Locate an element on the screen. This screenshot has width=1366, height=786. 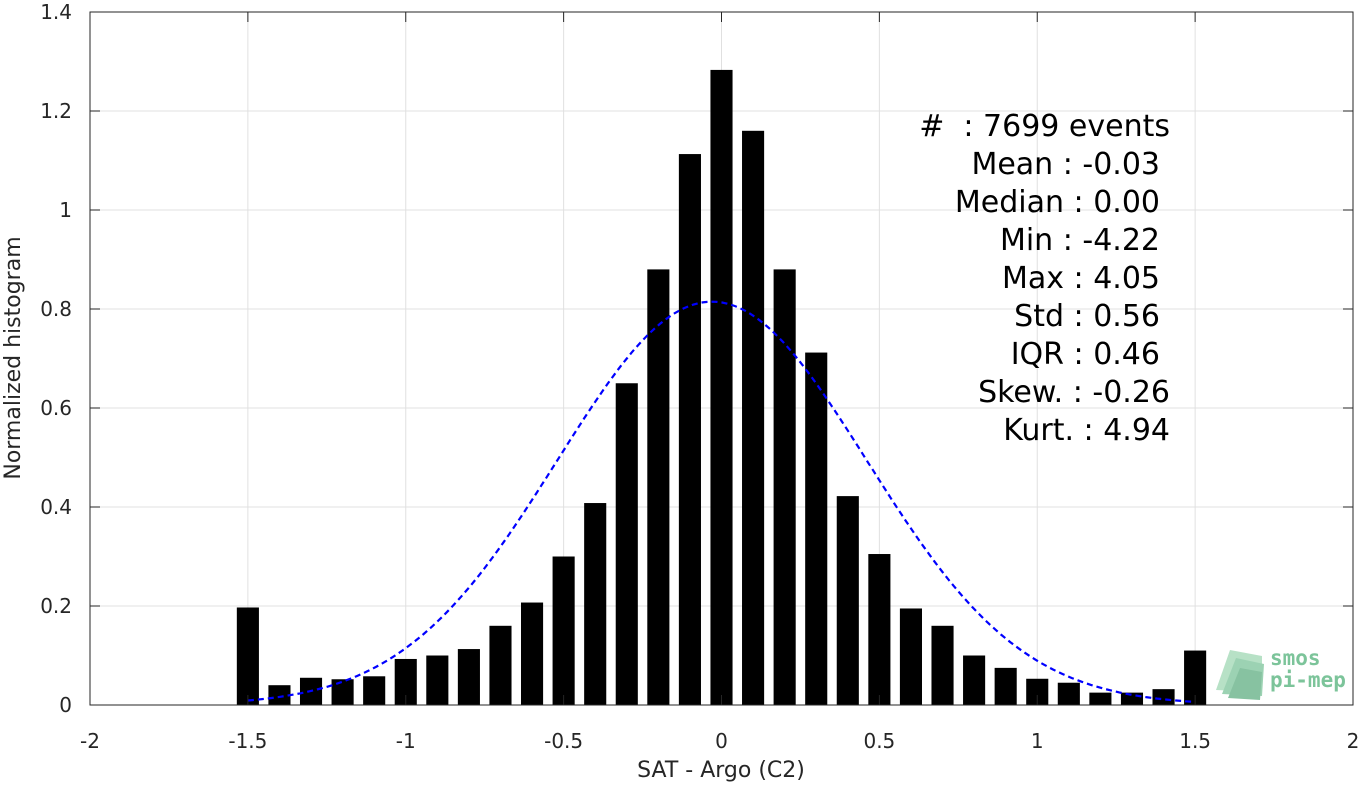
x-tick-label: 1 is located at coordinates (1037, 741).